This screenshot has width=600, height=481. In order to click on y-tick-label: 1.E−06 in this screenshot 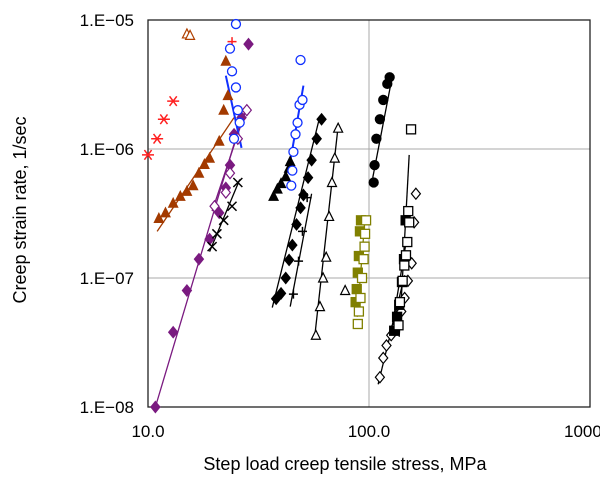, I will do `click(107, 149)`.